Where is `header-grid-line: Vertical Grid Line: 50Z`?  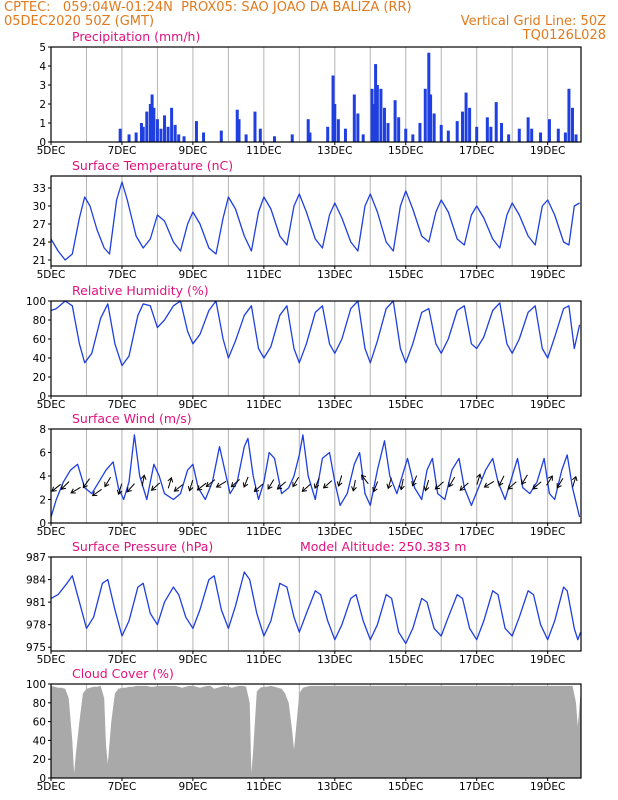
header-grid-line: Vertical Grid Line: 50Z is located at coordinates (533, 21).